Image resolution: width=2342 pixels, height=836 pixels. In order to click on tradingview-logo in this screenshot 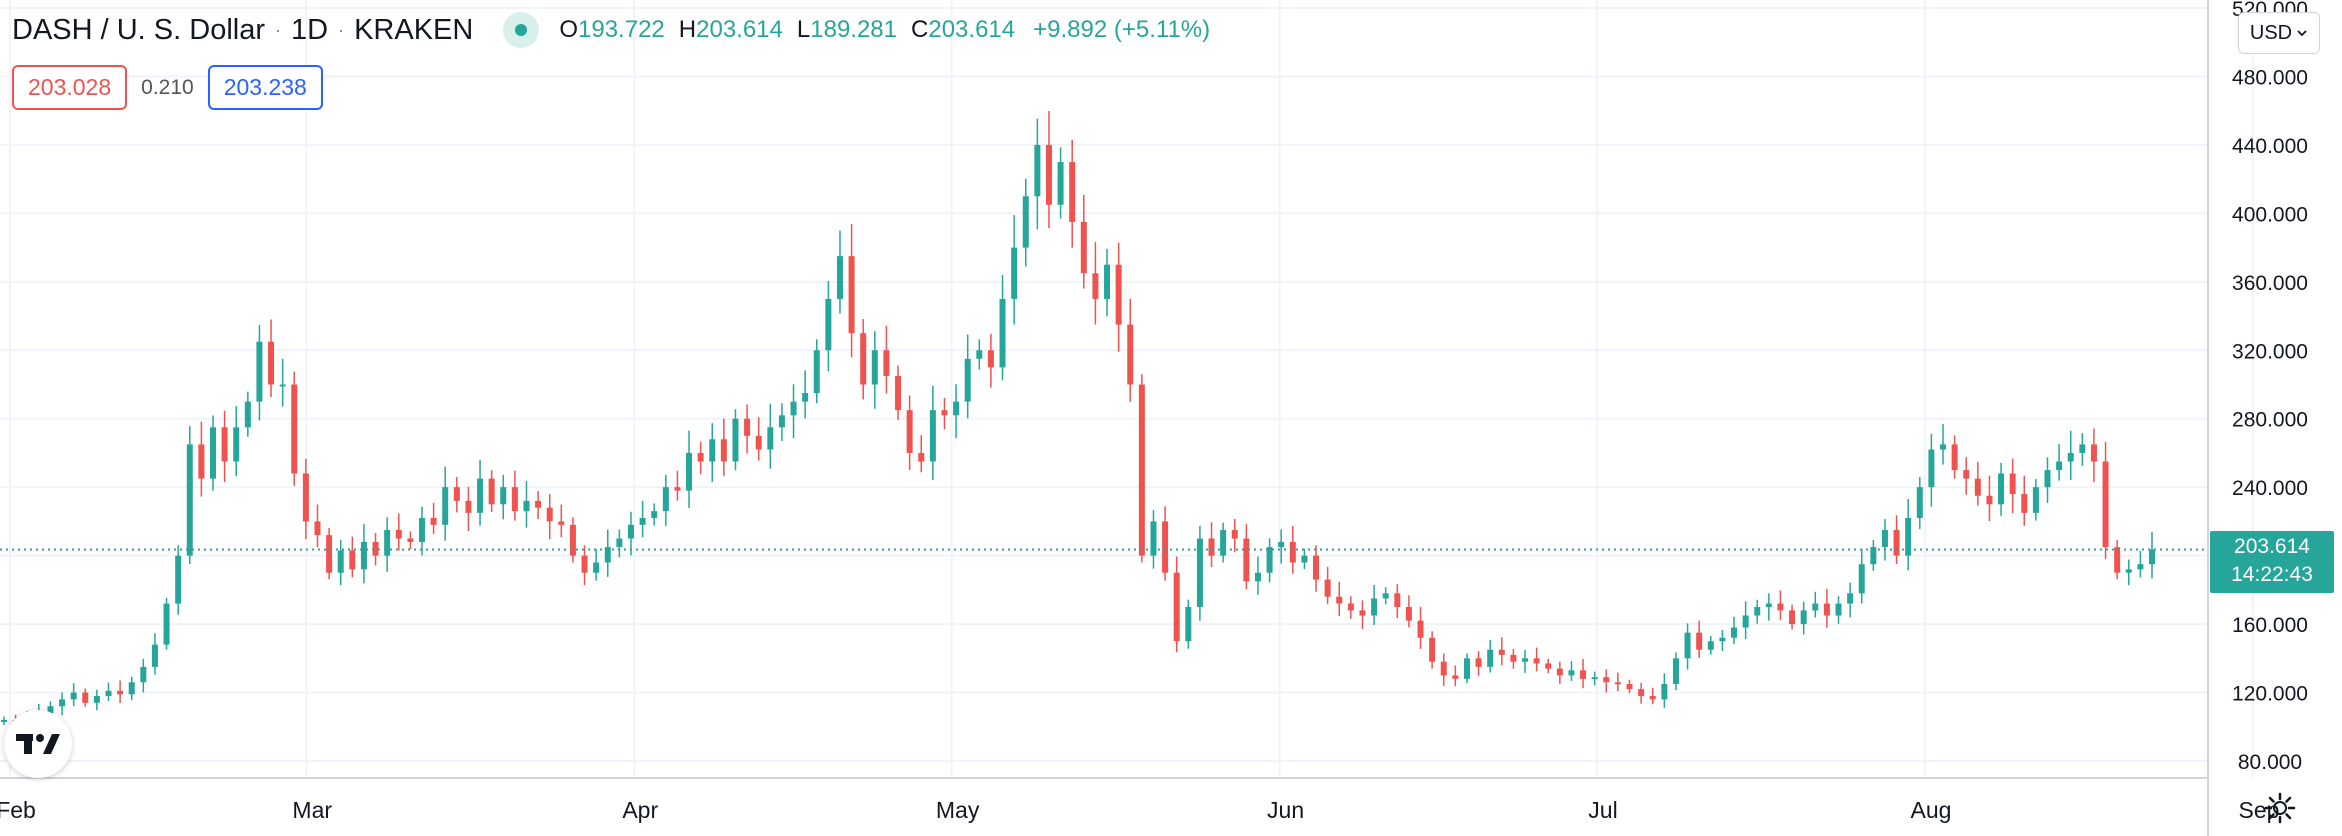, I will do `click(38, 744)`.